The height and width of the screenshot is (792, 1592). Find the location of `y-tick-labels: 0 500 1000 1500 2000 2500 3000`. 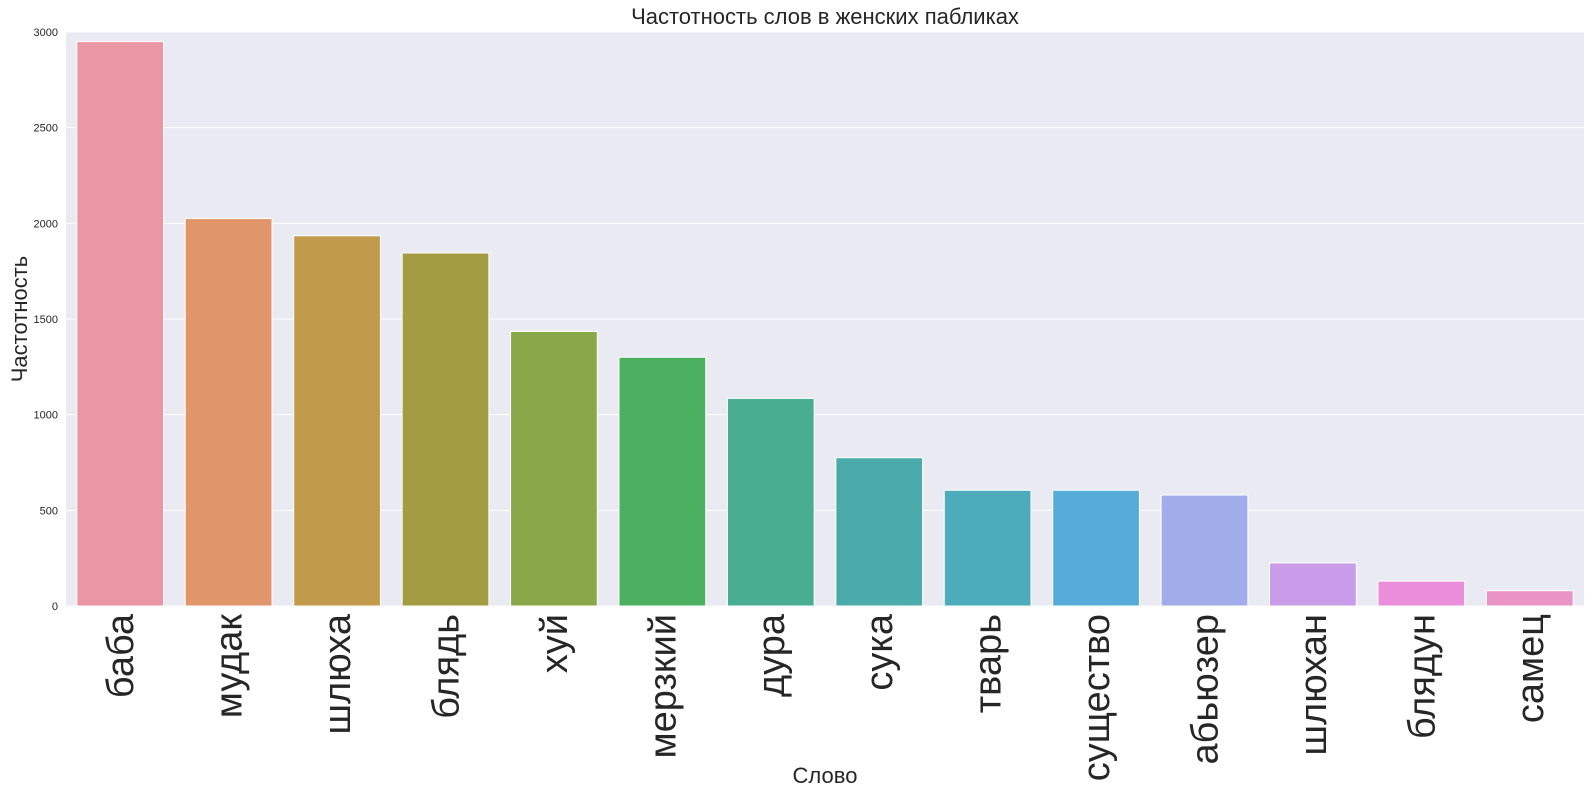

y-tick-labels: 0 500 1000 1500 2000 2500 3000 is located at coordinates (46, 320).